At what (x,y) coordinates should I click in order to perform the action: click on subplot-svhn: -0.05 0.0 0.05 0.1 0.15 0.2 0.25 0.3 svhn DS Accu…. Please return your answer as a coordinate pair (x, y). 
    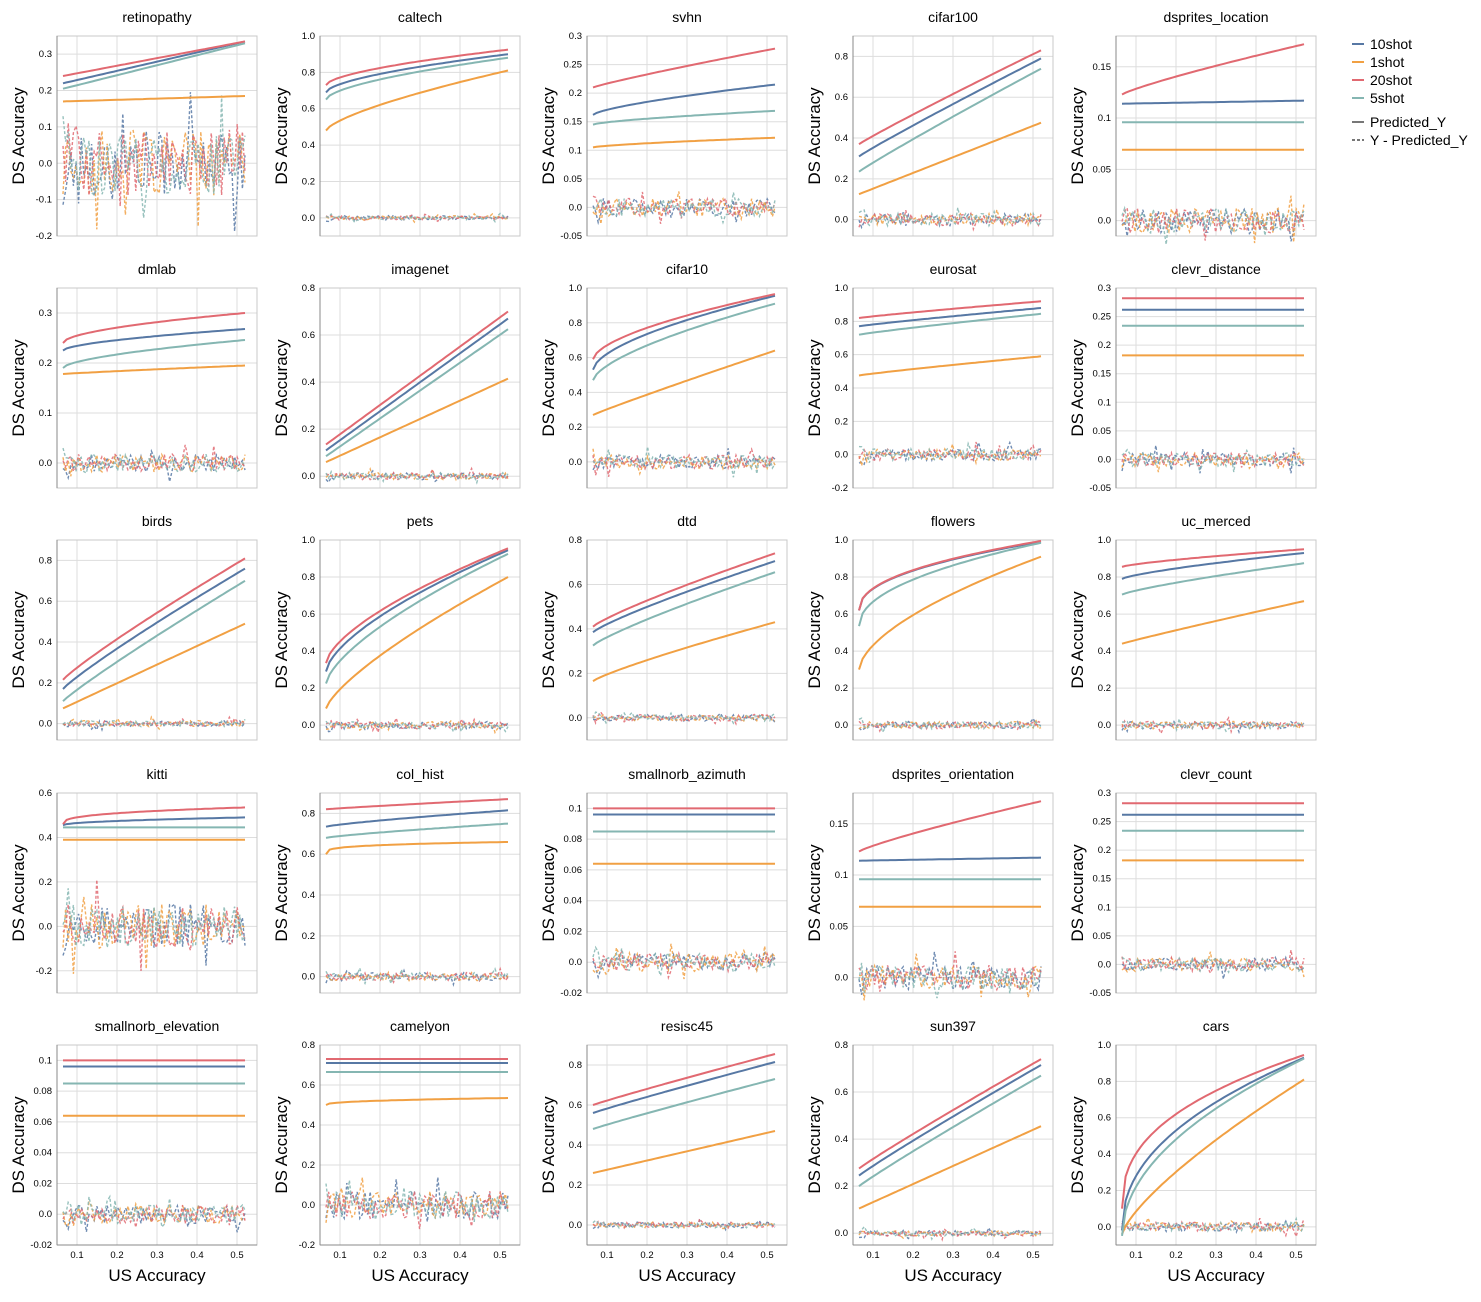
    Looking at the image, I should click on (663, 125).